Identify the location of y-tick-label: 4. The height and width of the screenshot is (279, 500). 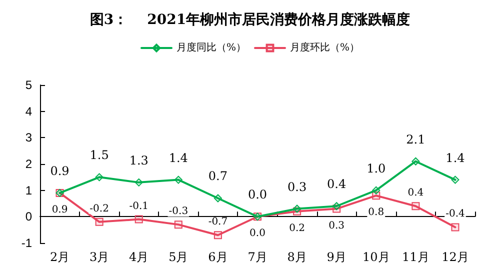
(28, 111).